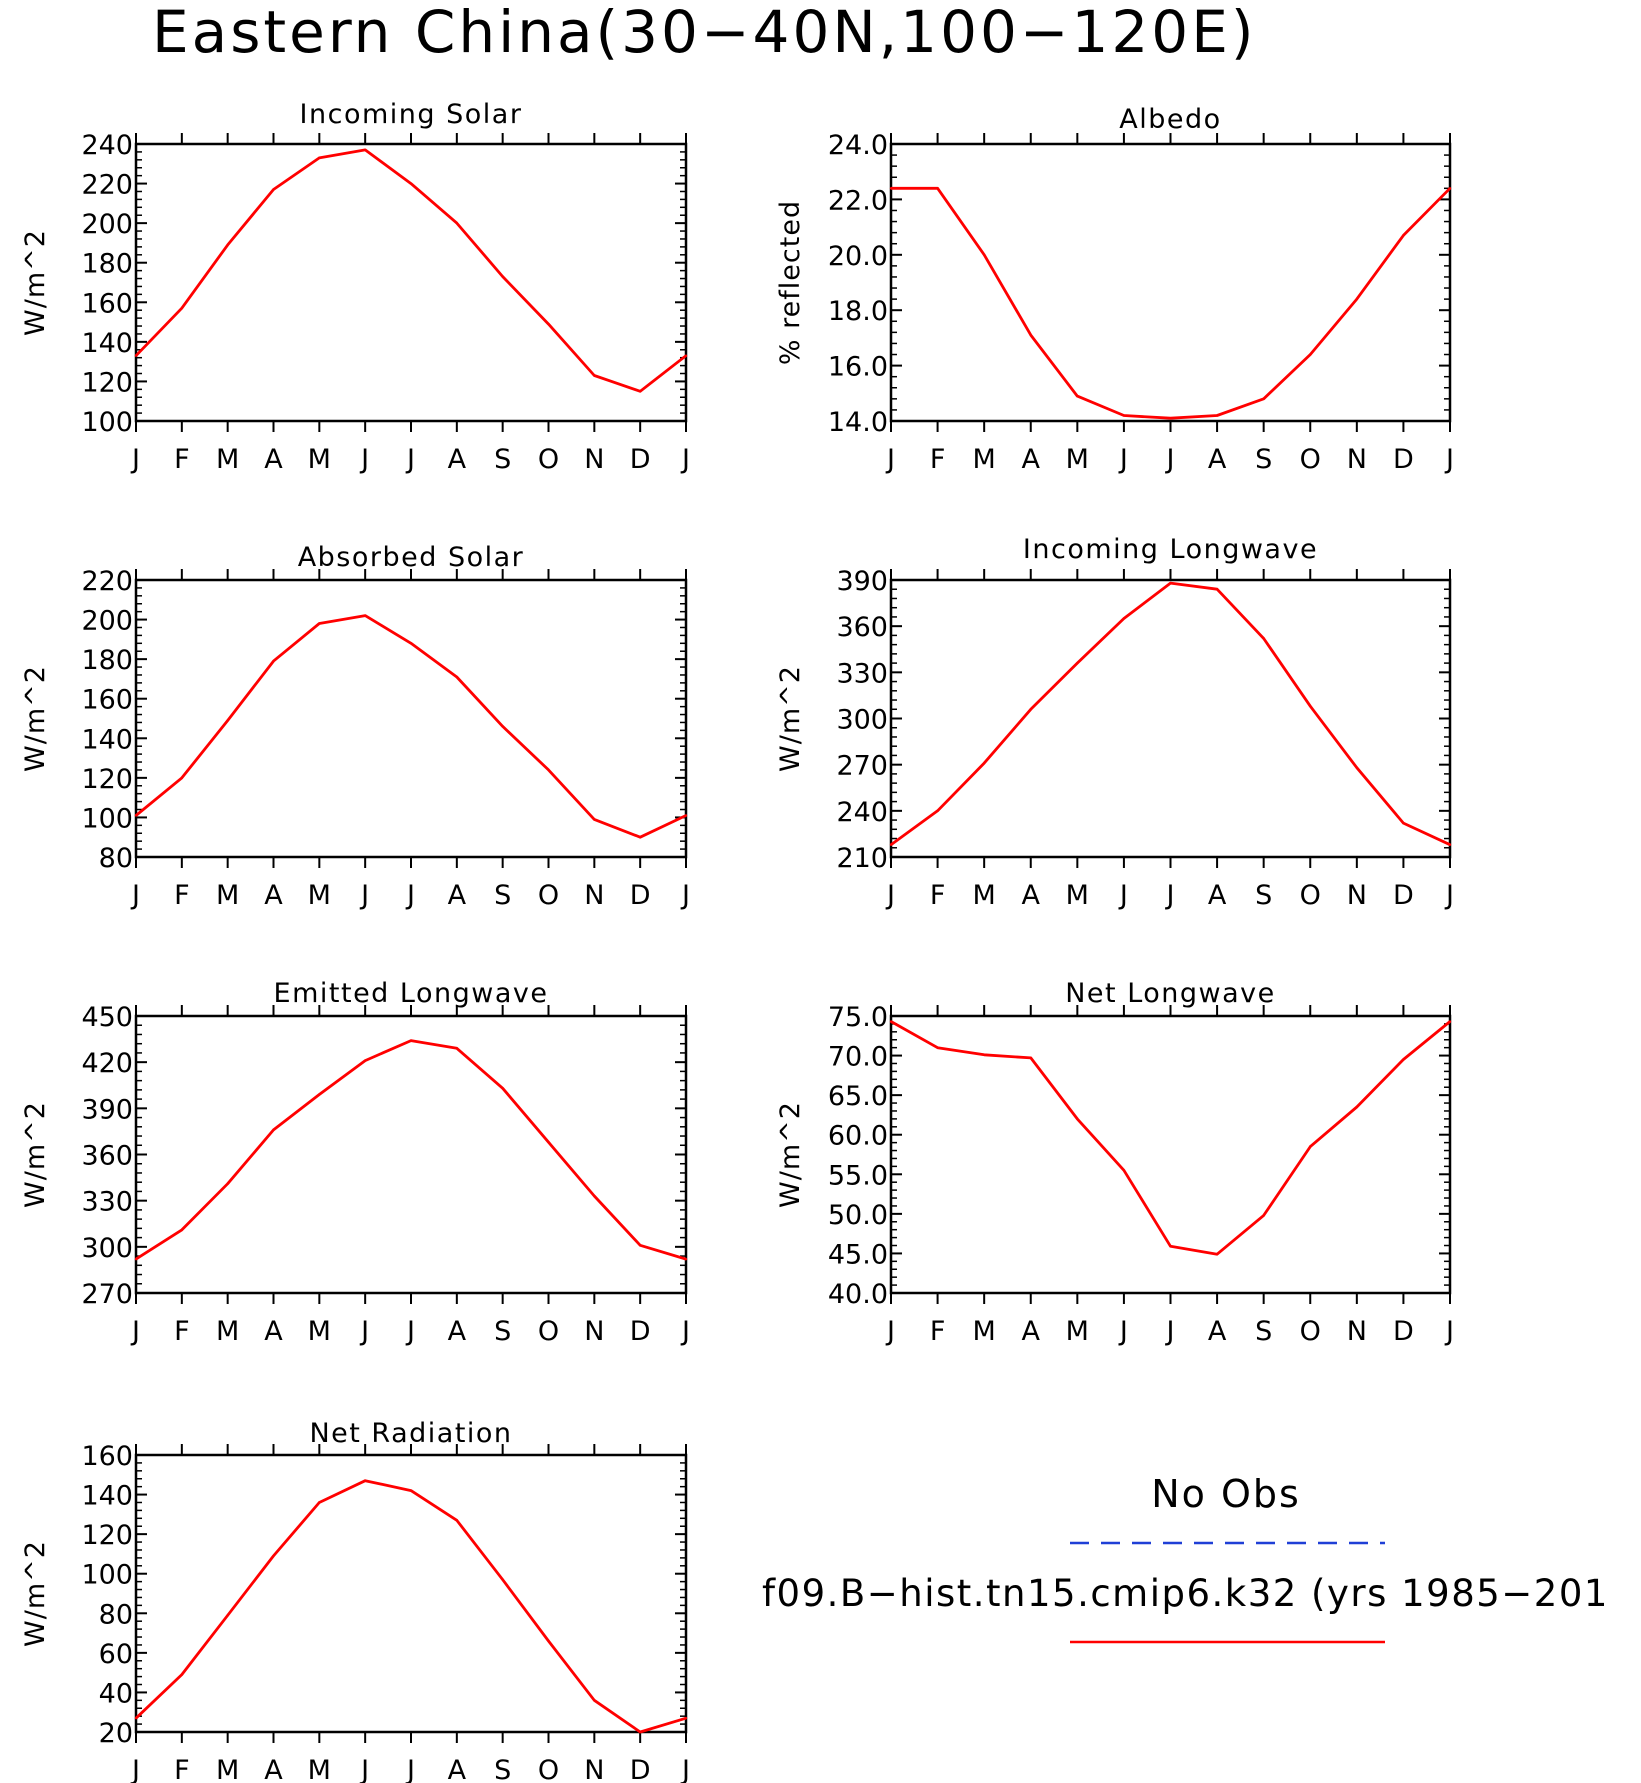 The width and height of the screenshot is (1641, 1783). I want to click on y-tick-label: 16.0, so click(858, 367).